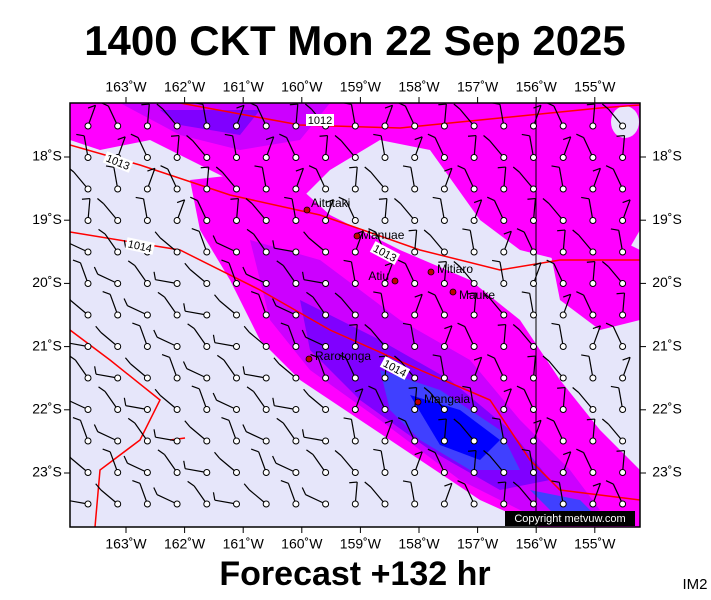  Describe the element at coordinates (140, 246) in the screenshot. I see `isobar-value: 1014` at that location.